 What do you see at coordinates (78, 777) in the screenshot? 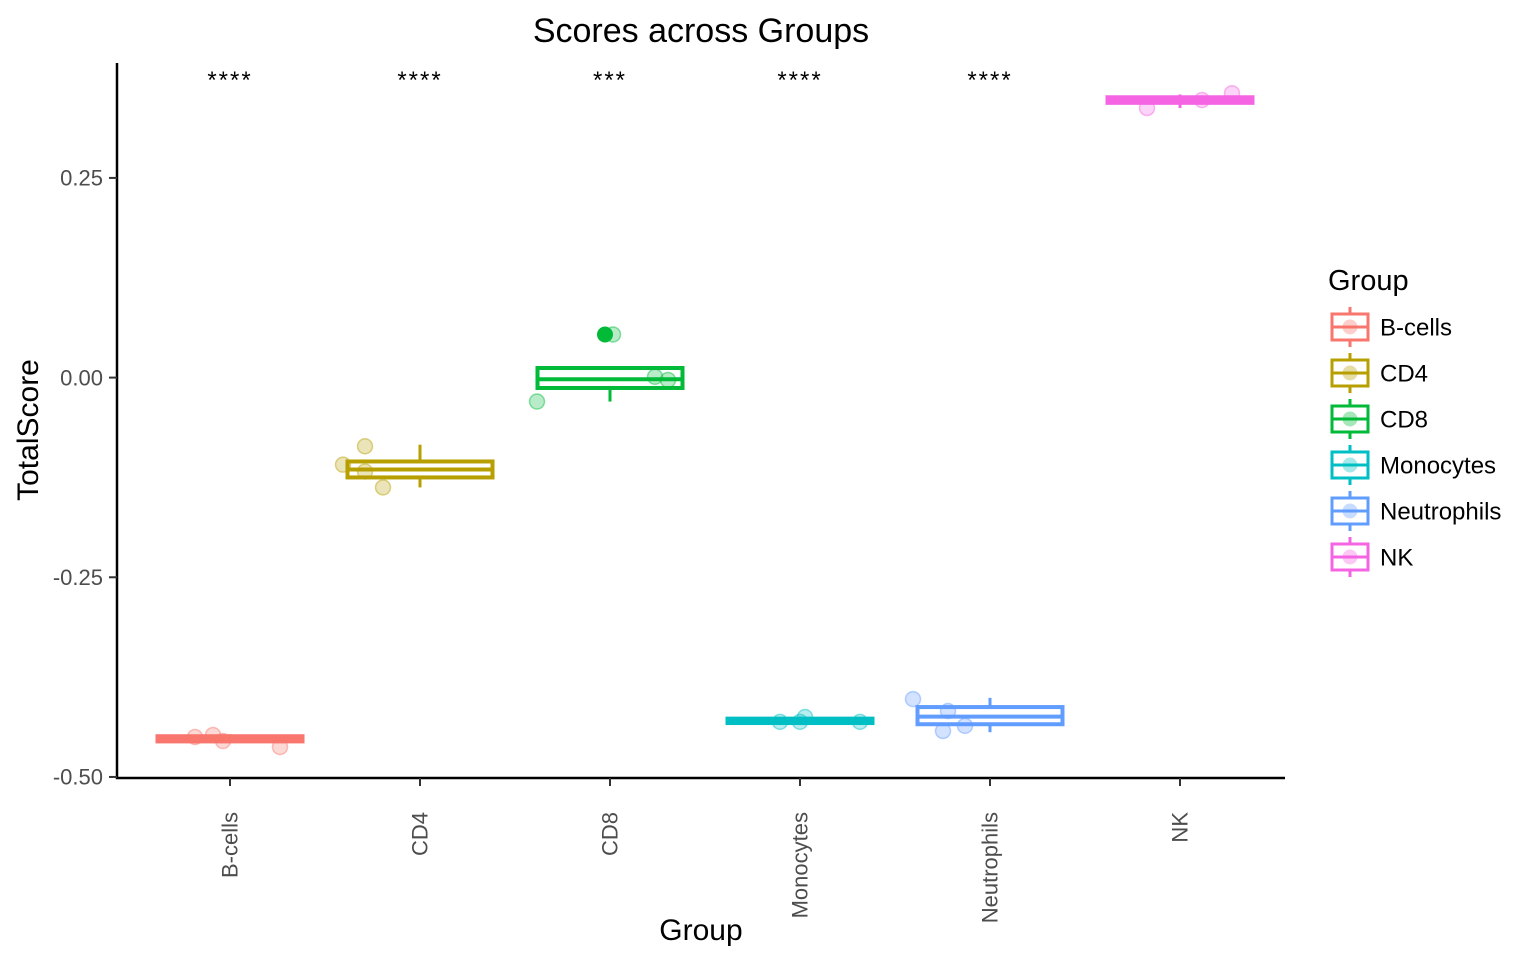
I see `y-tick-label: -0.50` at bounding box center [78, 777].